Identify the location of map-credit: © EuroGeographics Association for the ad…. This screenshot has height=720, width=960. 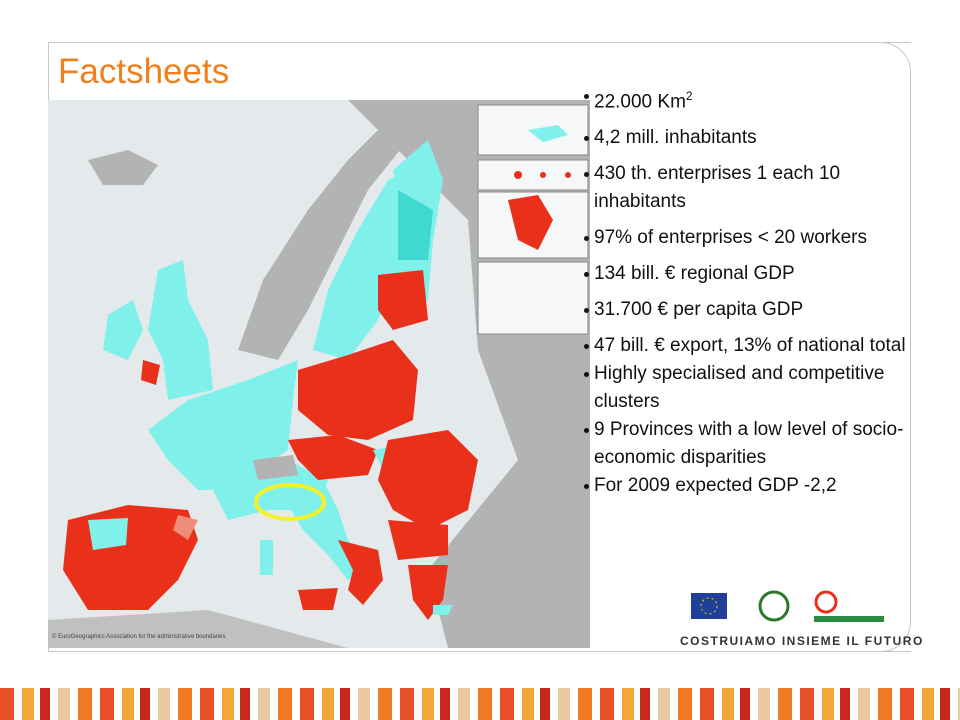
(139, 637).